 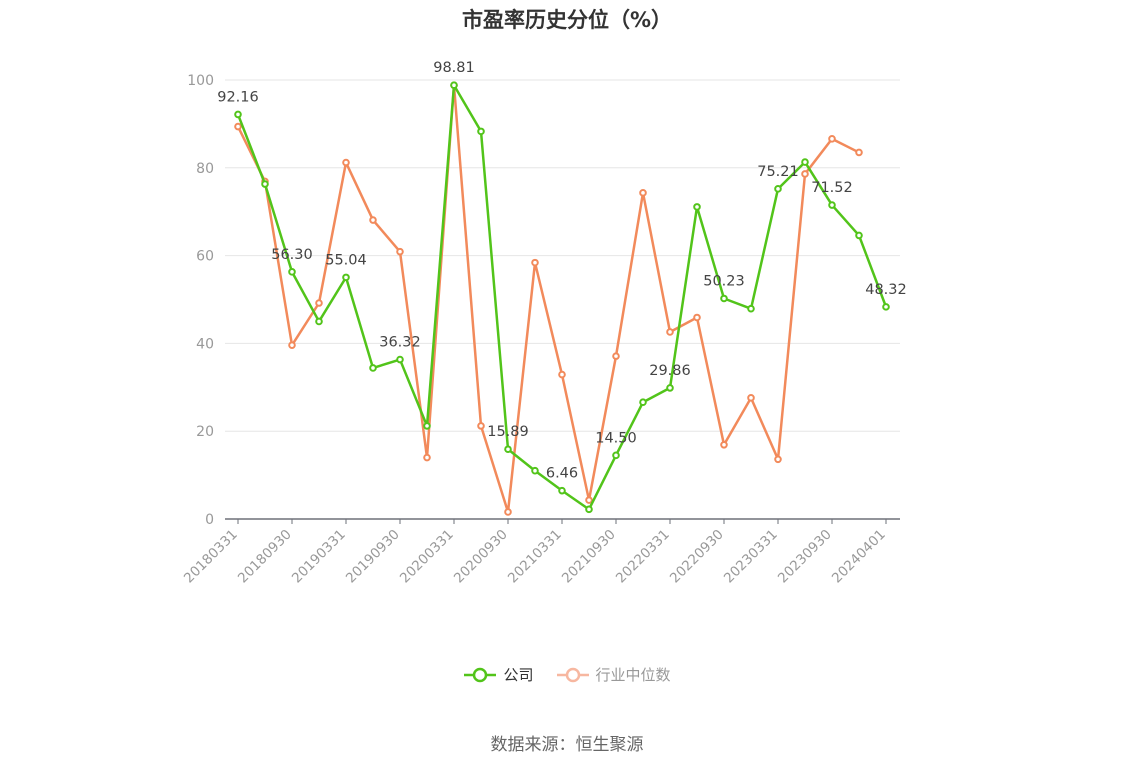 I want to click on data-label-company: 92.16, so click(x=238, y=97).